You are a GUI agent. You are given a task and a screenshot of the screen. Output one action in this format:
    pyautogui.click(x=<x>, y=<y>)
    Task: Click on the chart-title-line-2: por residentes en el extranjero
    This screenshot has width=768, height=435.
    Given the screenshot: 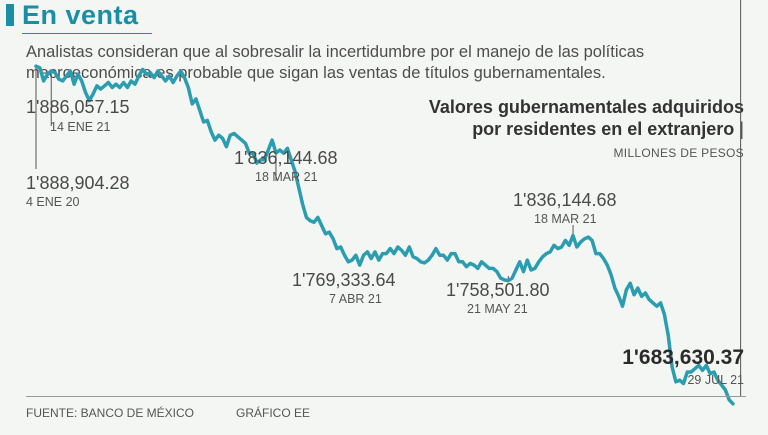 What is the action you would take?
    pyautogui.click(x=603, y=129)
    